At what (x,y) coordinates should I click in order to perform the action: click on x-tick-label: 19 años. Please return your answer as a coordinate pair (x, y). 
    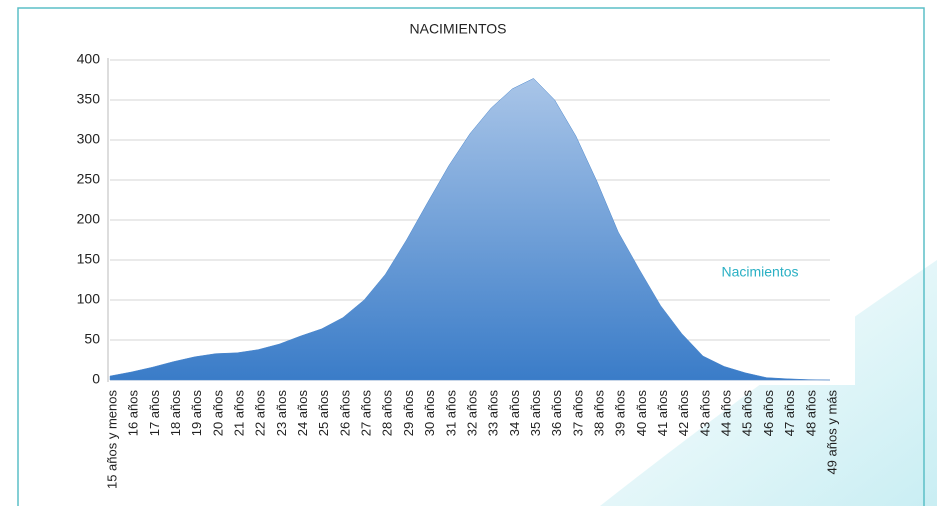
    Looking at the image, I should click on (196, 413).